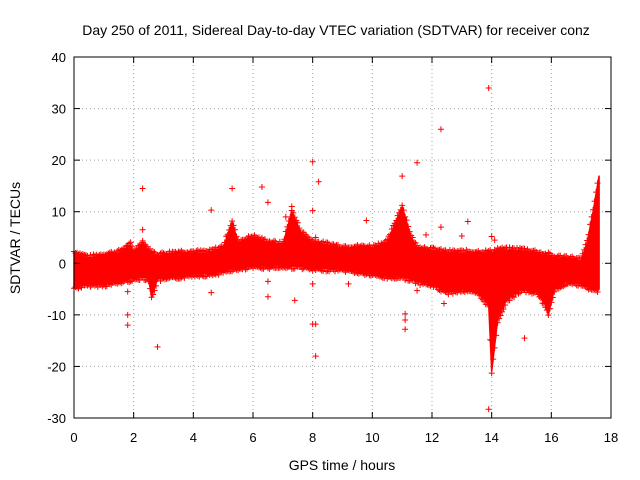 Image resolution: width=640 pixels, height=480 pixels. Describe the element at coordinates (59, 57) in the screenshot. I see `y-tick-label: 40` at that location.